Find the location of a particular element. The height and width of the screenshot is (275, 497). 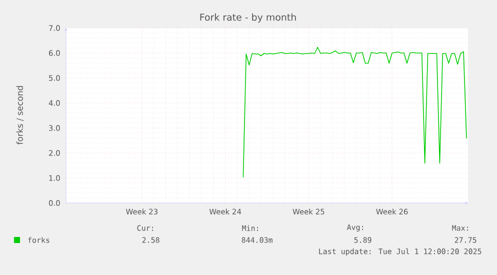

chart-title: Fork rate - by month is located at coordinates (248, 18).